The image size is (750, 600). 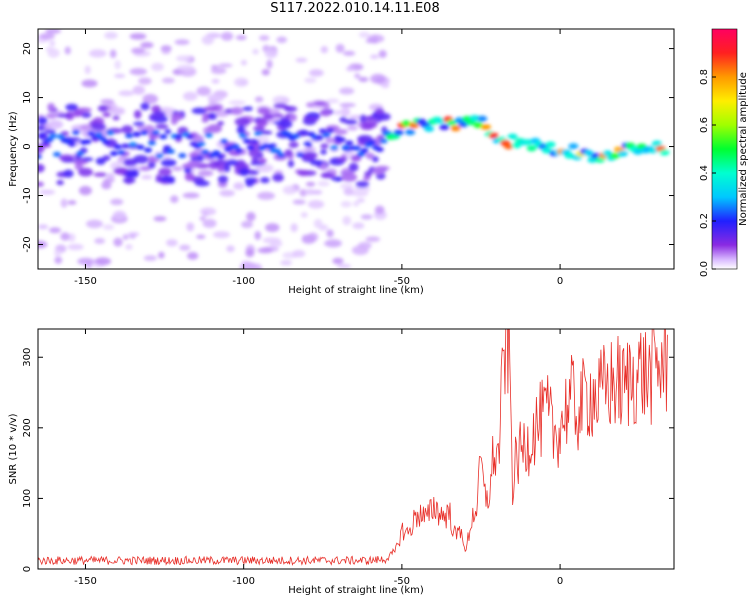 What do you see at coordinates (27, 146) in the screenshot?
I see `y-tick-label: 0` at bounding box center [27, 146].